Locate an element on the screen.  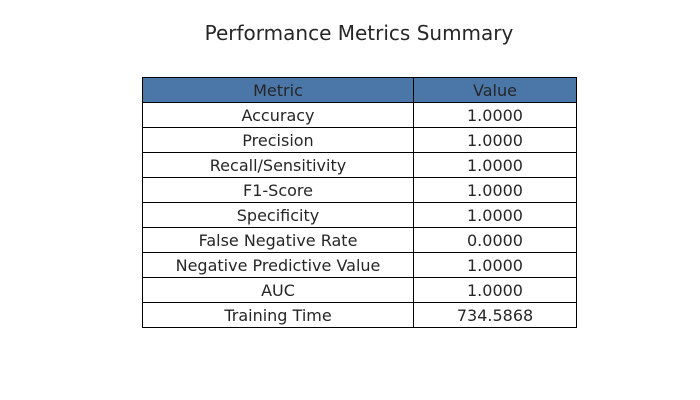
metric-cell: Negative Predictive Value is located at coordinates (278, 265).